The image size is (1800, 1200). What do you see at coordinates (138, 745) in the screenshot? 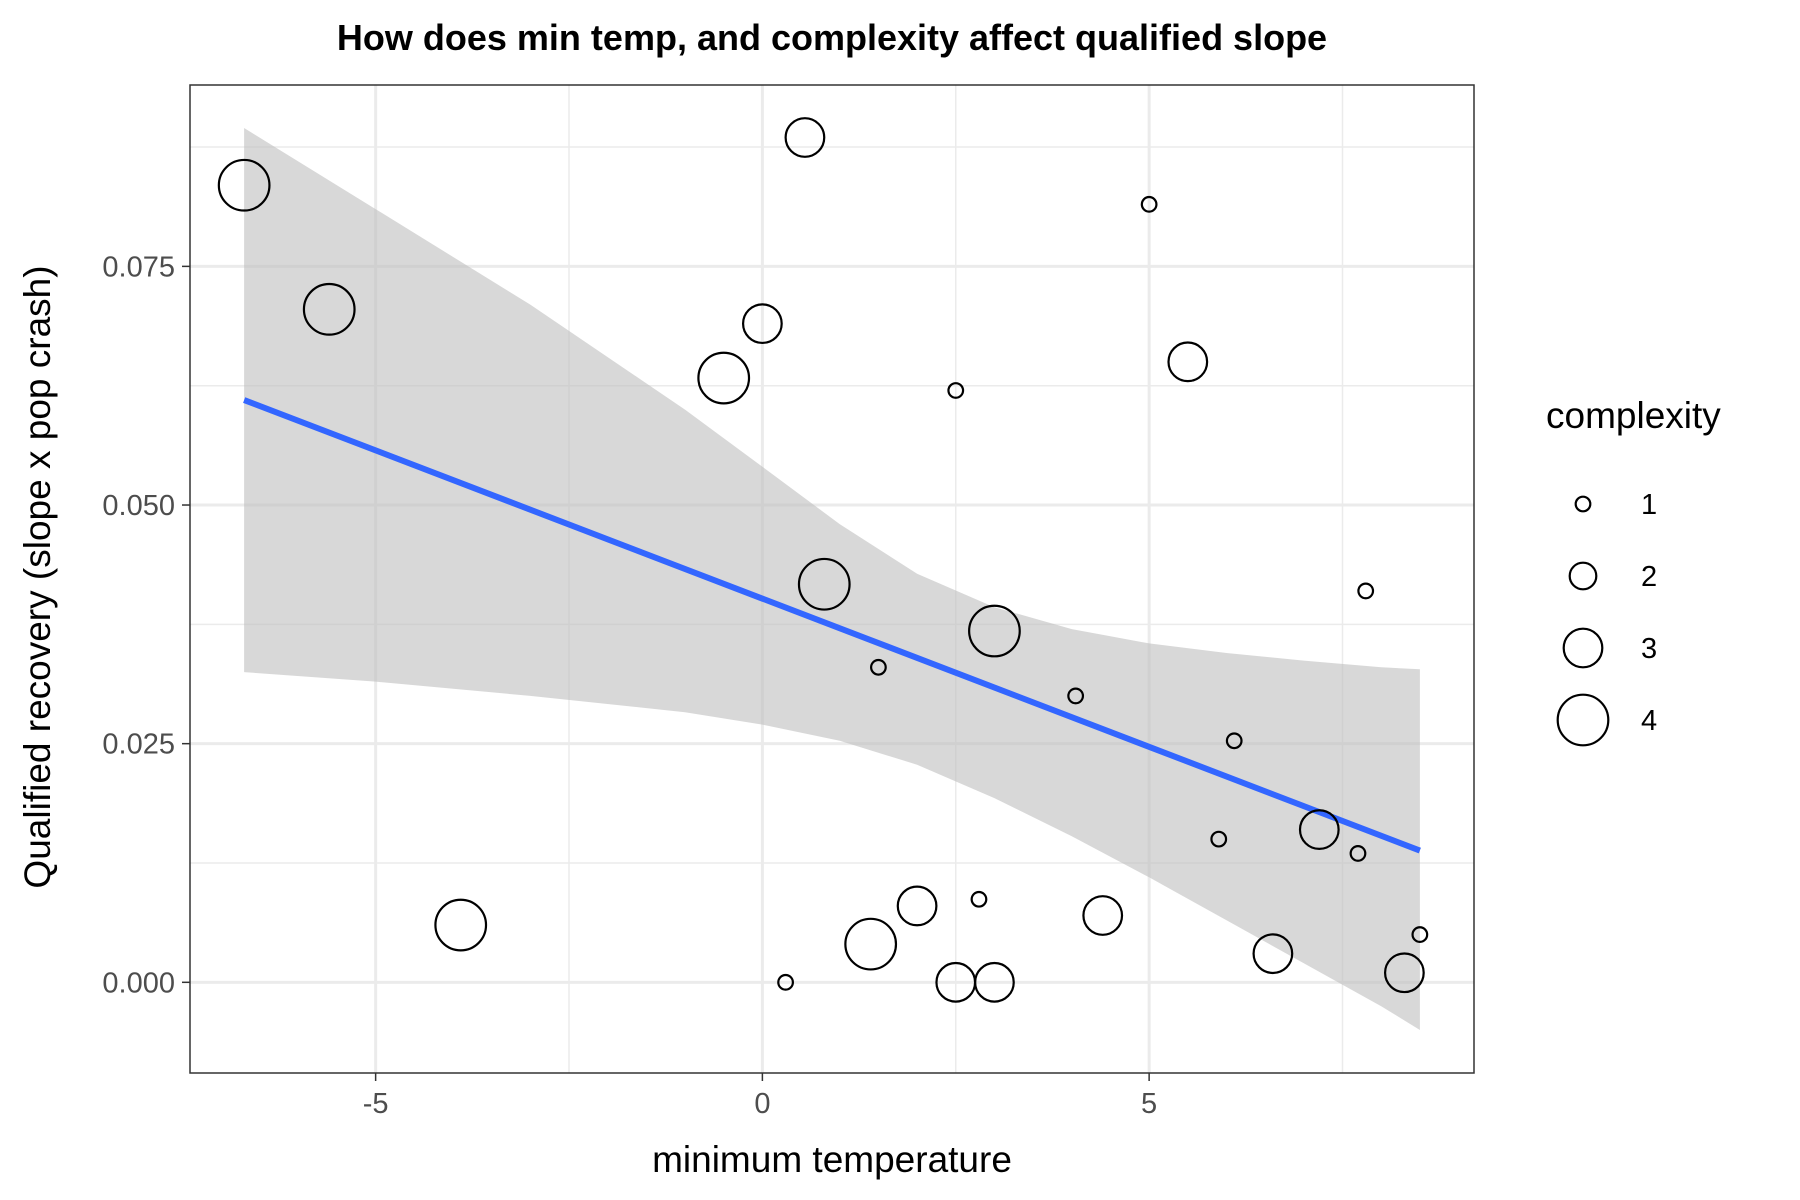
I see `y-tick-label: 0.025` at bounding box center [138, 745].